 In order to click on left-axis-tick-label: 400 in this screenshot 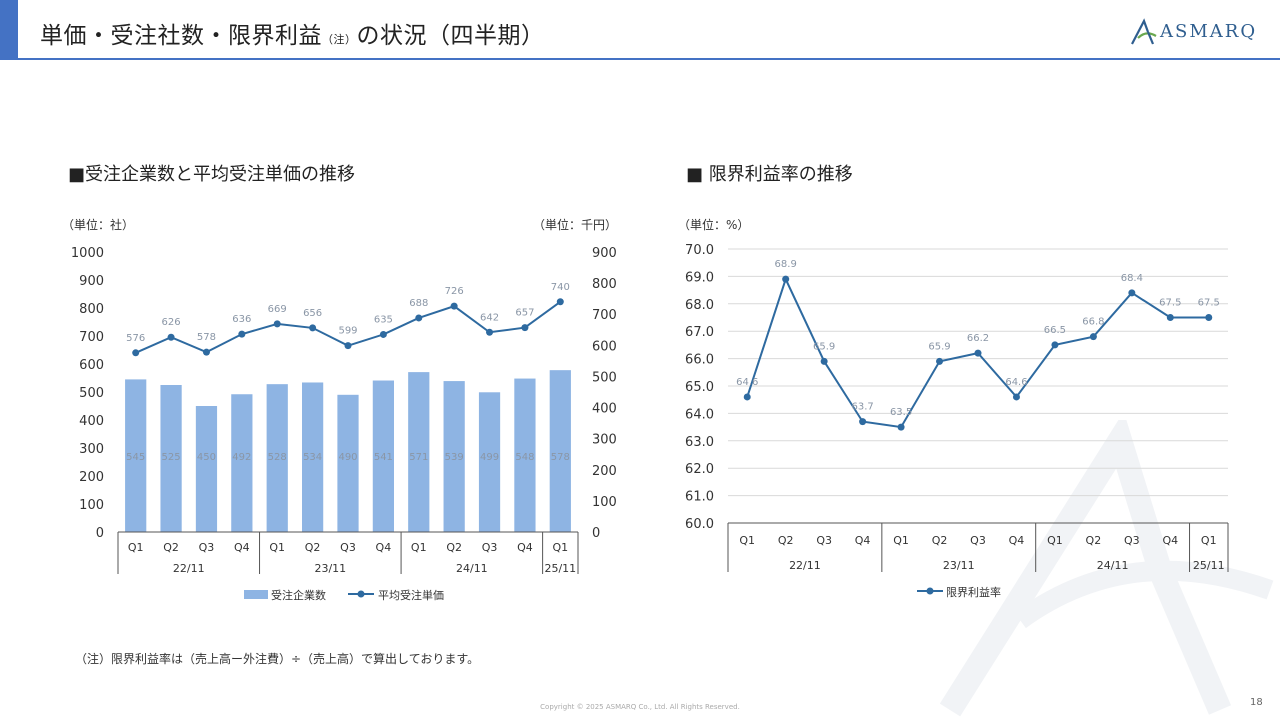, I will do `click(91, 421)`.